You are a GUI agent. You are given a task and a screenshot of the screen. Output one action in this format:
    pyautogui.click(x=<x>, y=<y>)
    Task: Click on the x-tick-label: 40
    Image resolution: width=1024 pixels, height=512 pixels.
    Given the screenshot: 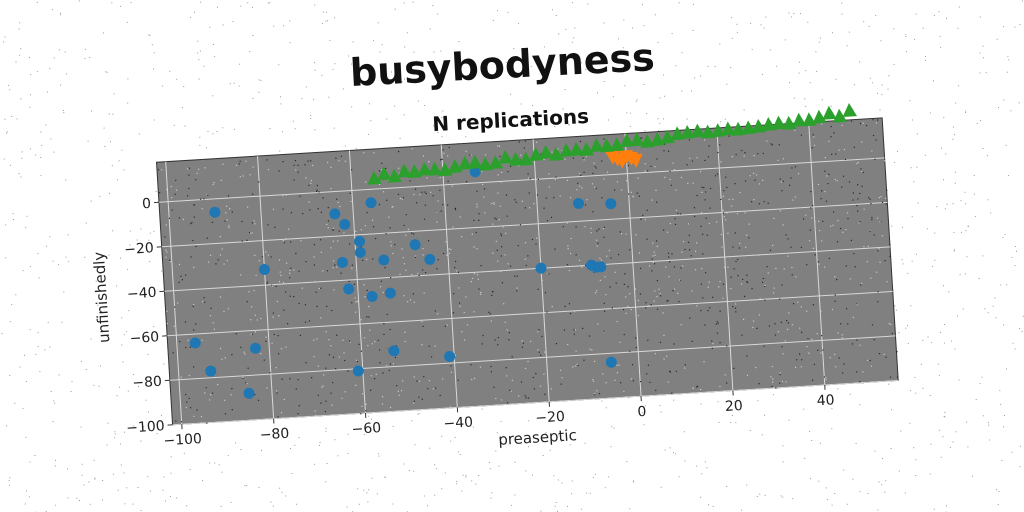 What is the action you would take?
    pyautogui.click(x=825, y=400)
    